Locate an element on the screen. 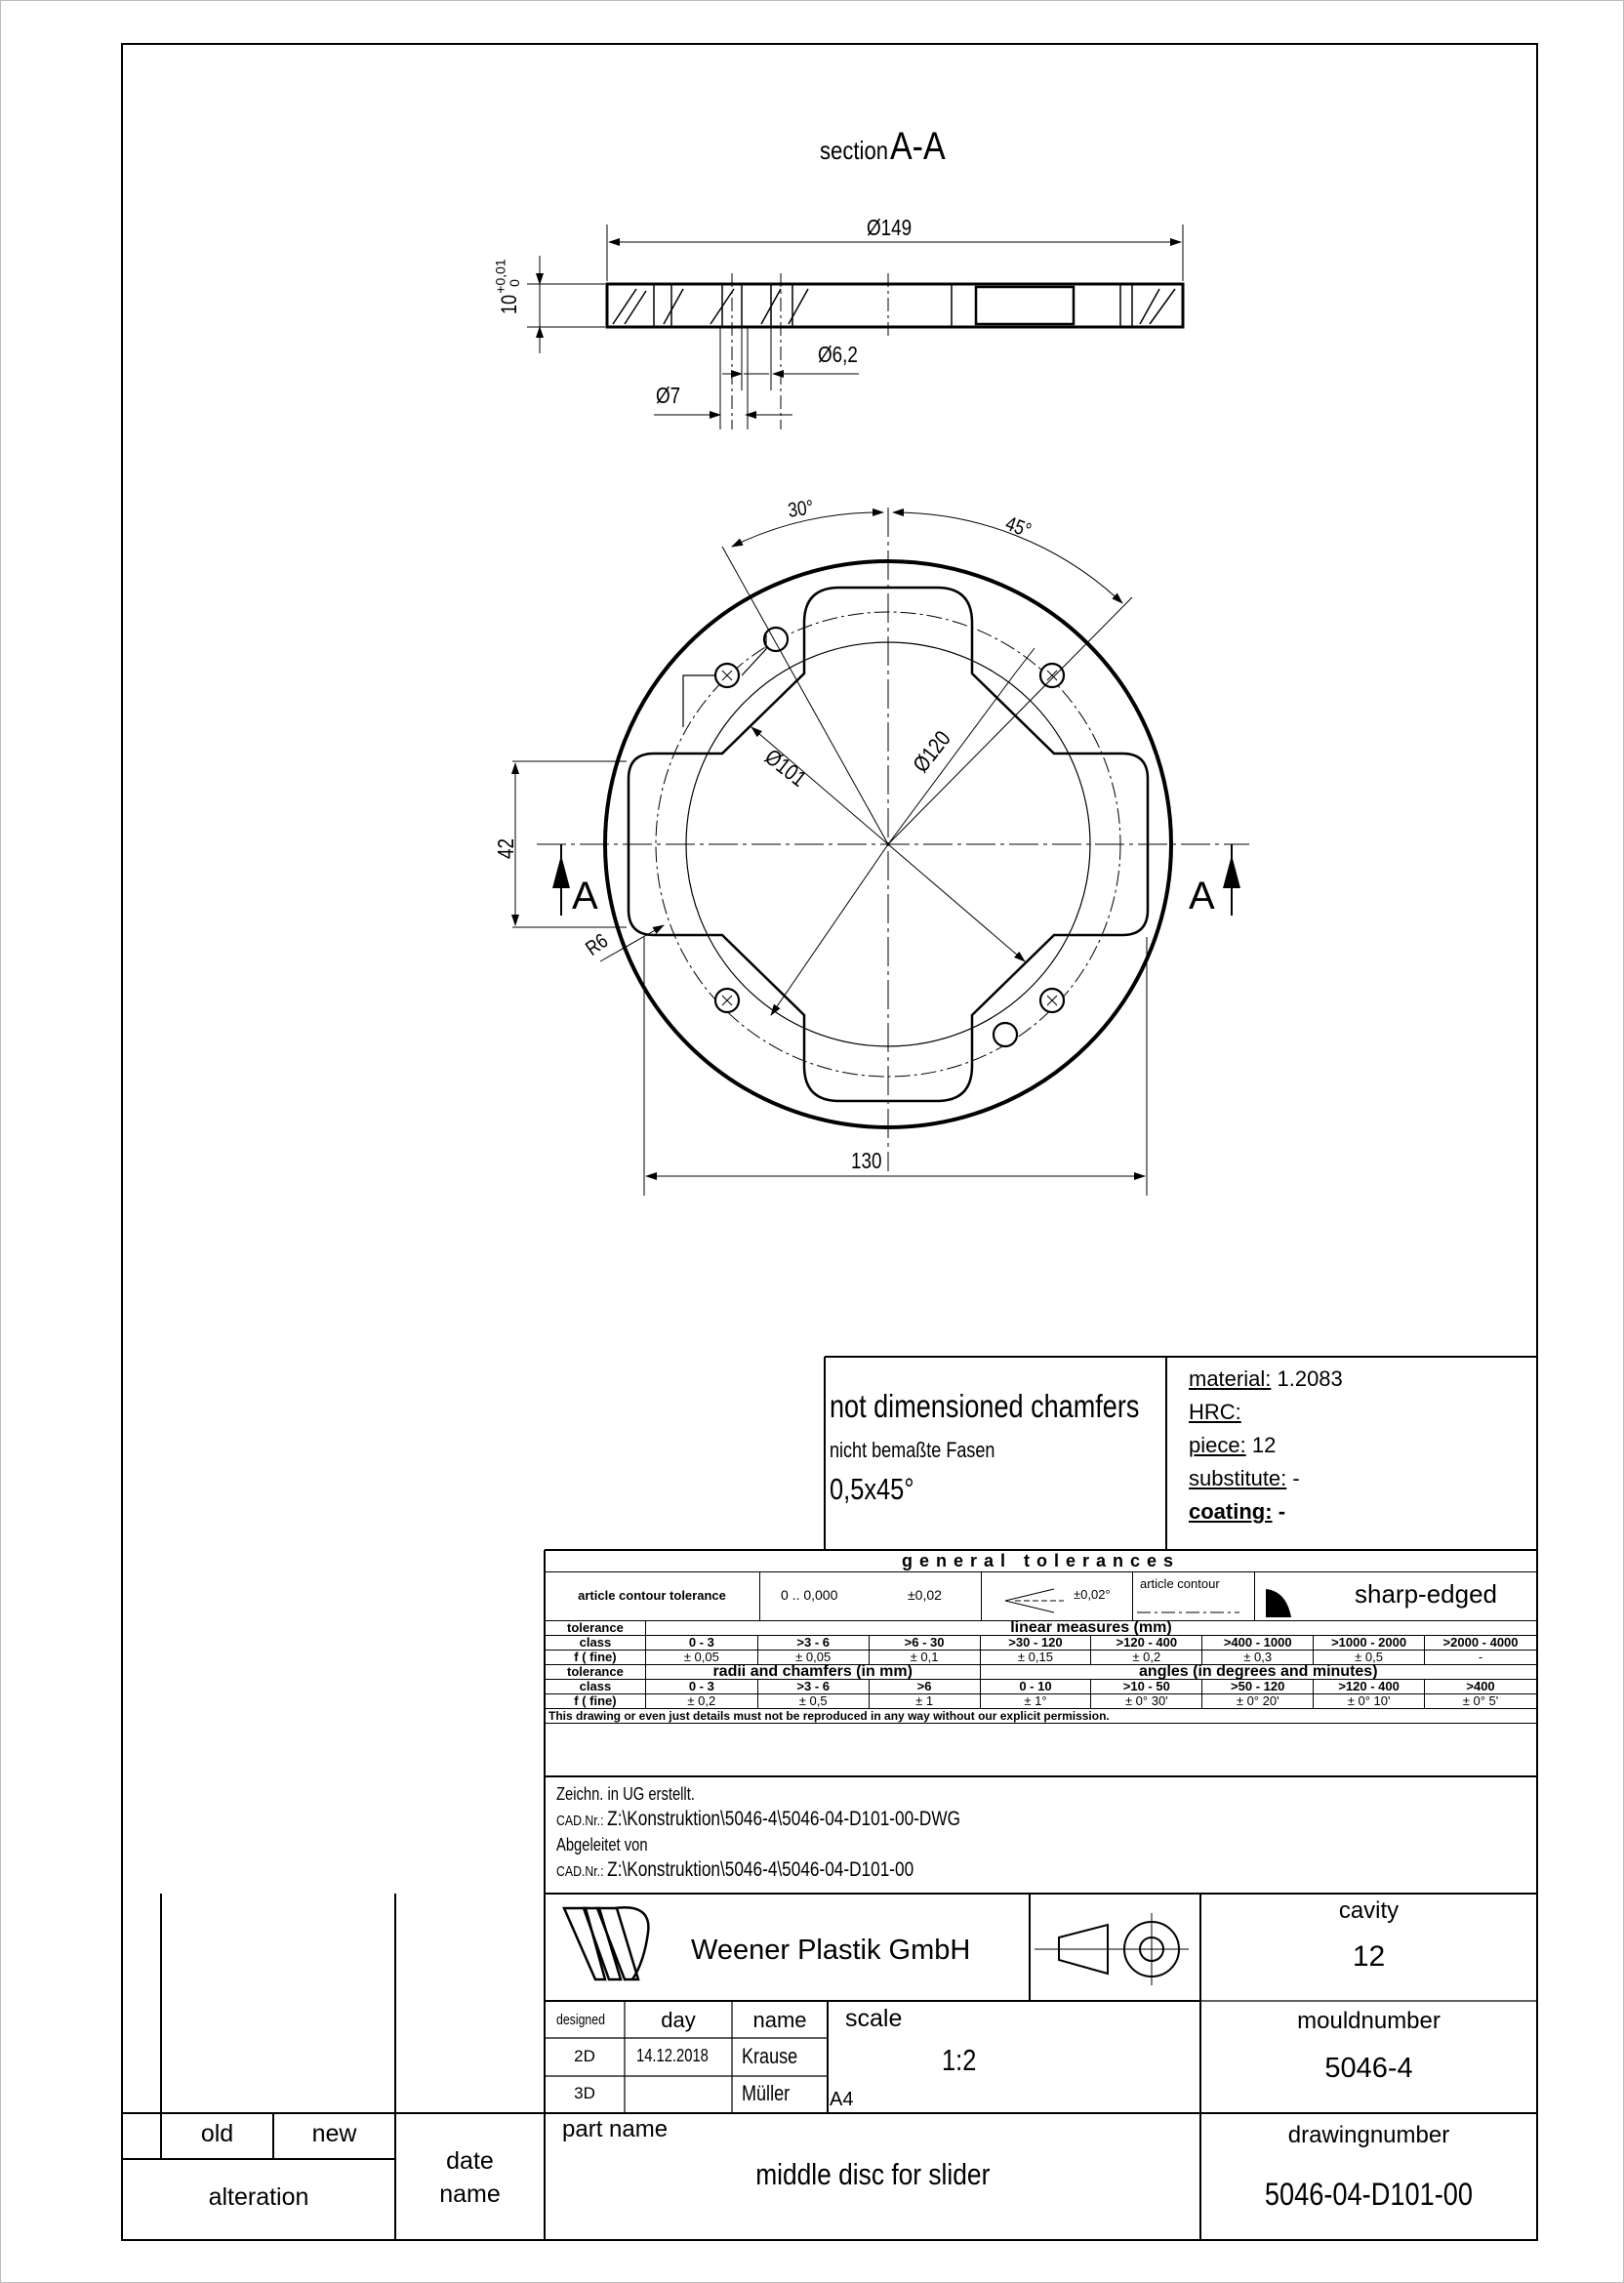 Image resolution: width=1624 pixels, height=2283 pixels. name-label: name is located at coordinates (779, 2020).